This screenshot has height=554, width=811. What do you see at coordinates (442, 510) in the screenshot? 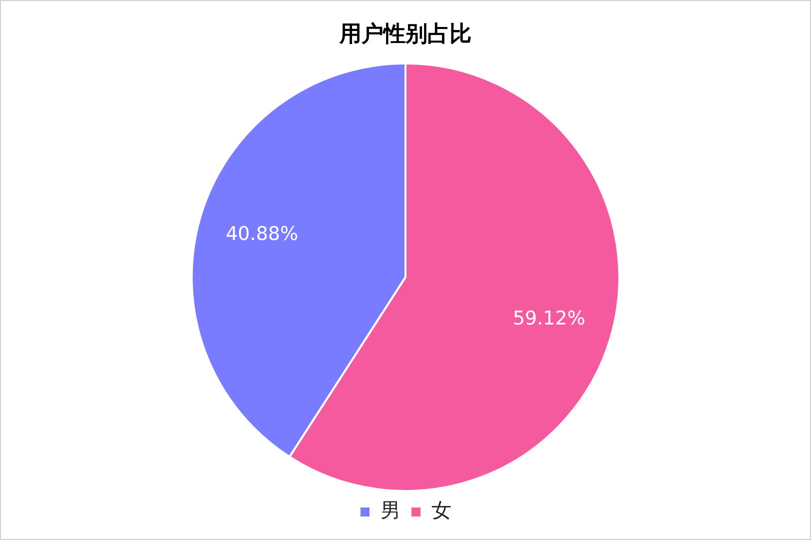
I see `legend-label: 女` at bounding box center [442, 510].